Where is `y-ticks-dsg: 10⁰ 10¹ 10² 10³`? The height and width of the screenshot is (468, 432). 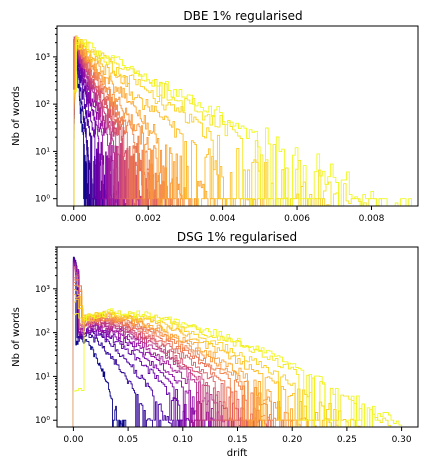
y-ticks-dsg: 10⁰ 10¹ 10² 10³ is located at coordinates (46, 336).